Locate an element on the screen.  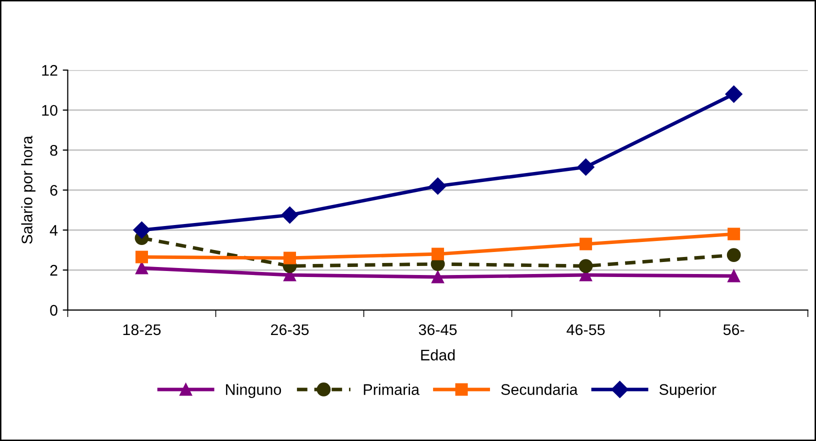
y-tick-label: 6 is located at coordinates (54, 190).